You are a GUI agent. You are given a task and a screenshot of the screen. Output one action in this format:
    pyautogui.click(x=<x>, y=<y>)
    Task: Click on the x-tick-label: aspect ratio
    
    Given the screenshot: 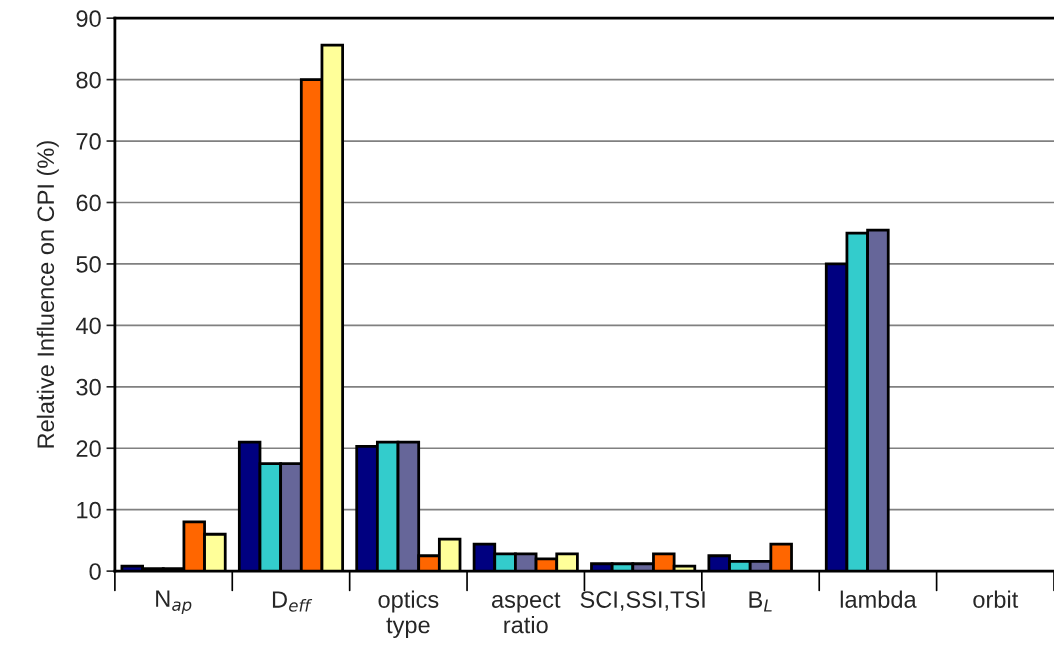 What is the action you would take?
    pyautogui.click(x=526, y=613)
    